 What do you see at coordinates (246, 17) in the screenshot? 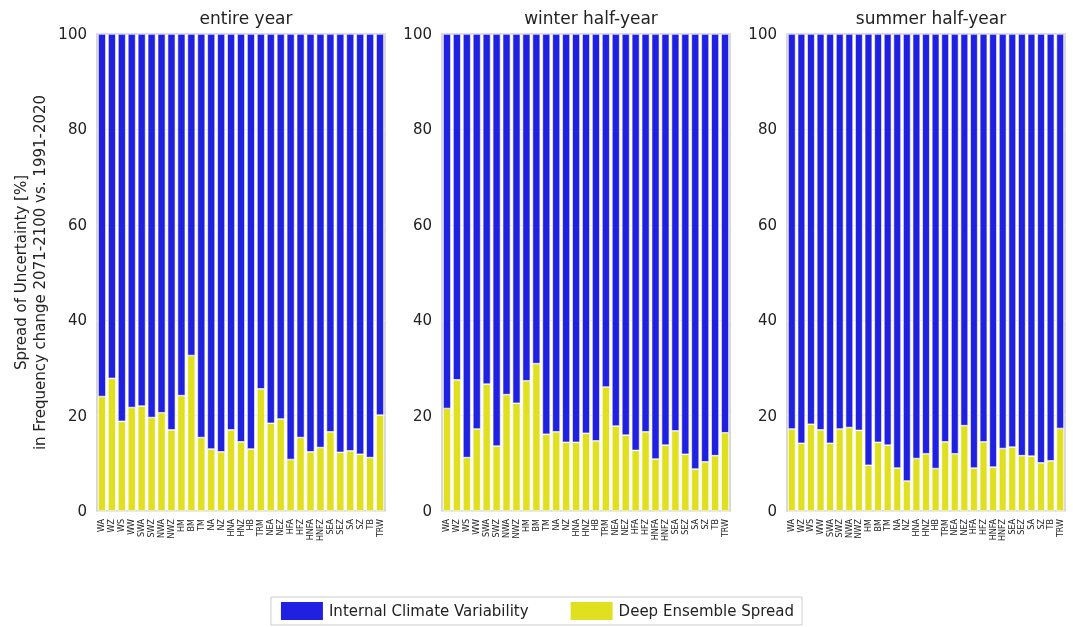
I see `chart-title: entire year` at bounding box center [246, 17].